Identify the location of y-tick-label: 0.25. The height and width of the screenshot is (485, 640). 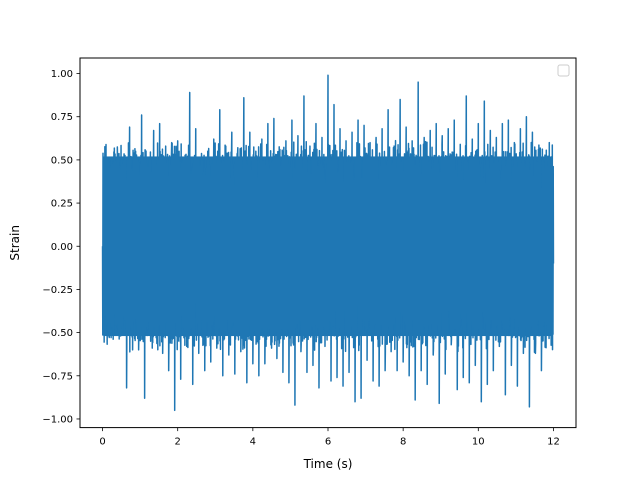
(62, 204).